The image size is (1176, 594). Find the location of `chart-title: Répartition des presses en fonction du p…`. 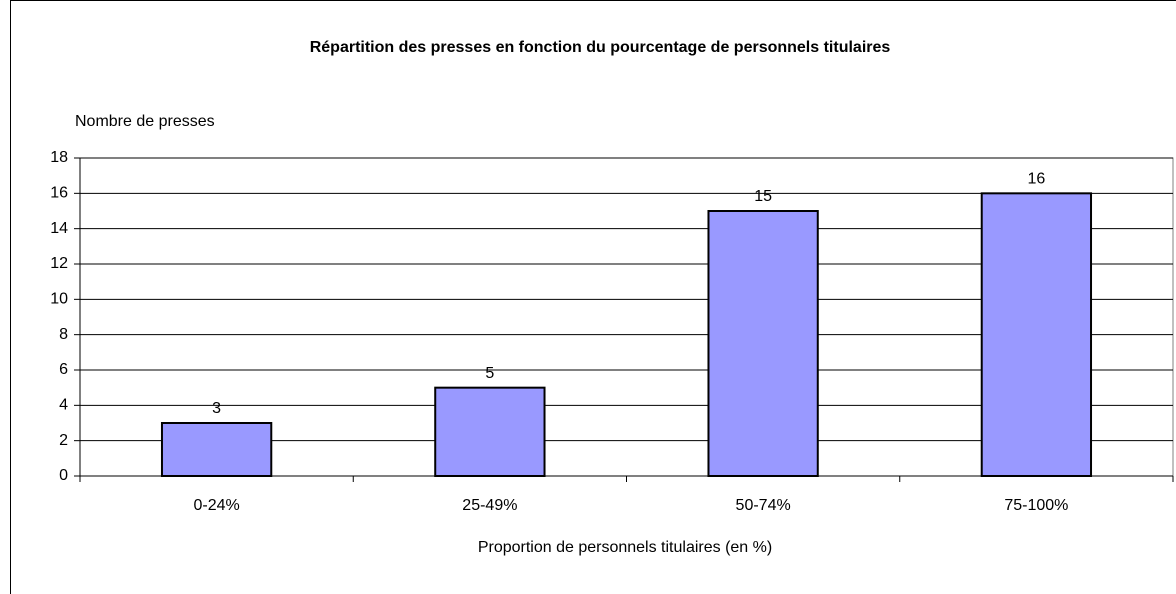

chart-title: Répartition des presses en fonction du p… is located at coordinates (600, 47).